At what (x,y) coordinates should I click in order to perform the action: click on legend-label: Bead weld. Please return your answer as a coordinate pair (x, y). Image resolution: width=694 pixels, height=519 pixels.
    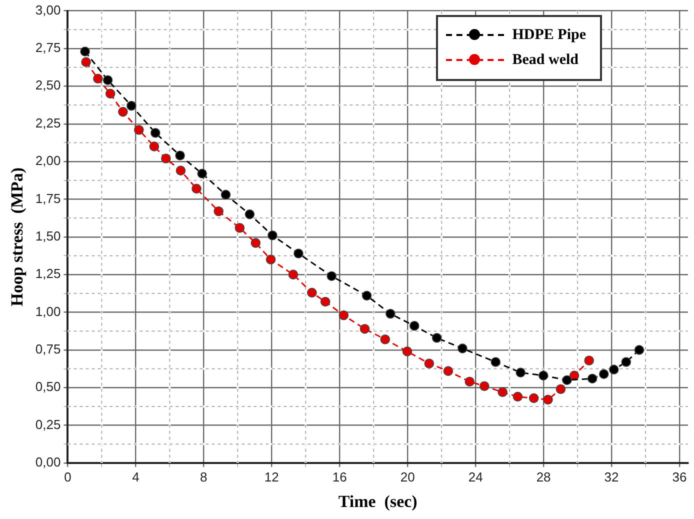
    Looking at the image, I should click on (545, 60).